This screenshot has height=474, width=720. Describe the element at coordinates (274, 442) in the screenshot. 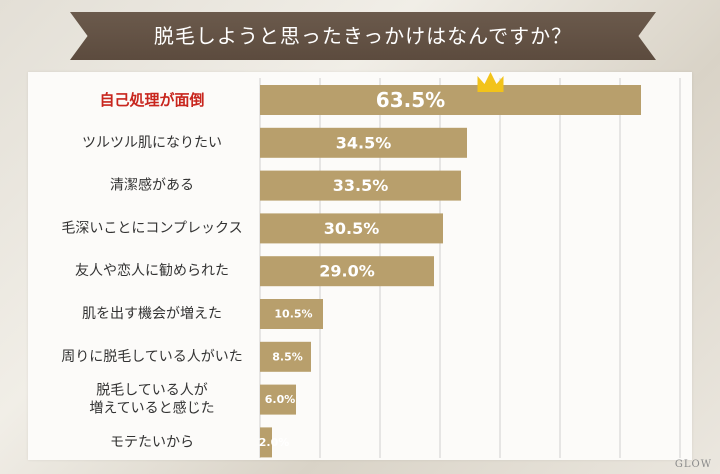

I see `value-label: 2.0%` at that location.